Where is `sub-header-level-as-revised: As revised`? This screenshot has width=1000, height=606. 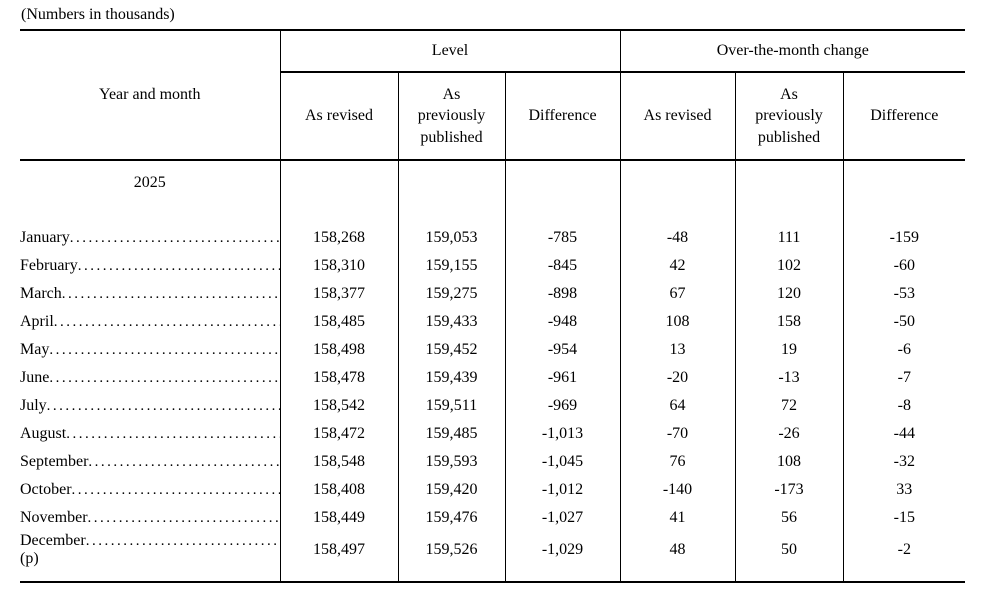 sub-header-level-as-revised: As revised is located at coordinates (338, 116).